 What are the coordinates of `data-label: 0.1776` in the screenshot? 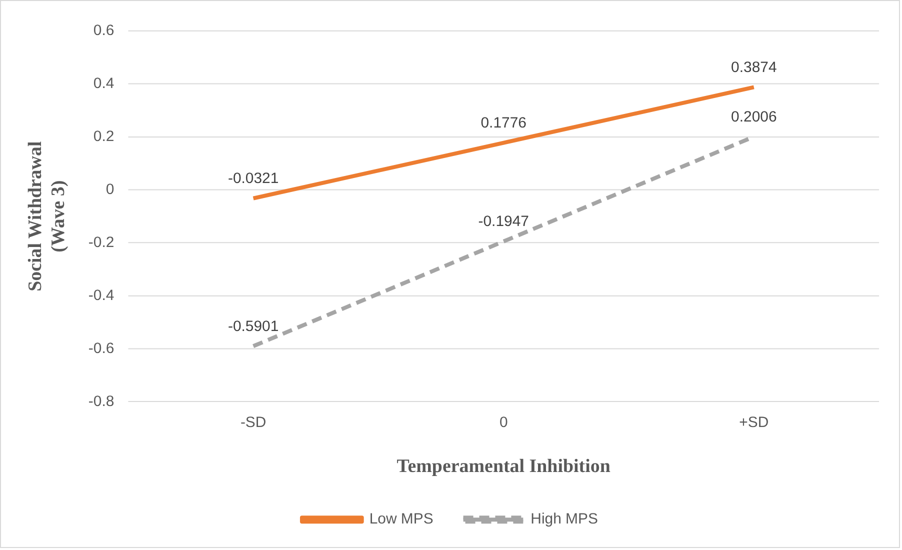 It's located at (503, 123).